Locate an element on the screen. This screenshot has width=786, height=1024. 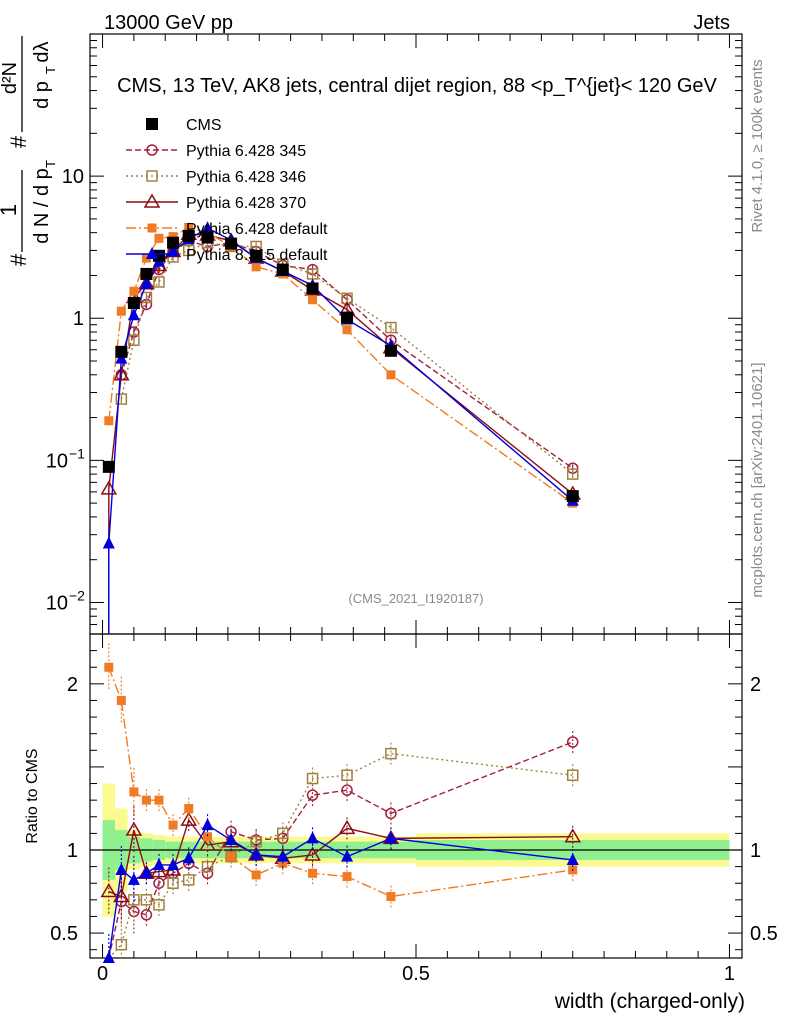
ratio-axis-label: Ratio to CMS is located at coordinates (32, 795).